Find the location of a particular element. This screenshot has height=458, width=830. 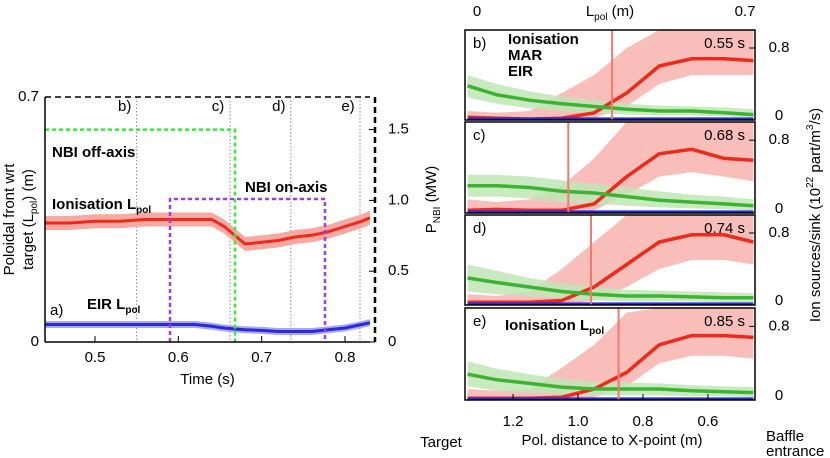

time-marker-label: b) is located at coordinates (124, 106).